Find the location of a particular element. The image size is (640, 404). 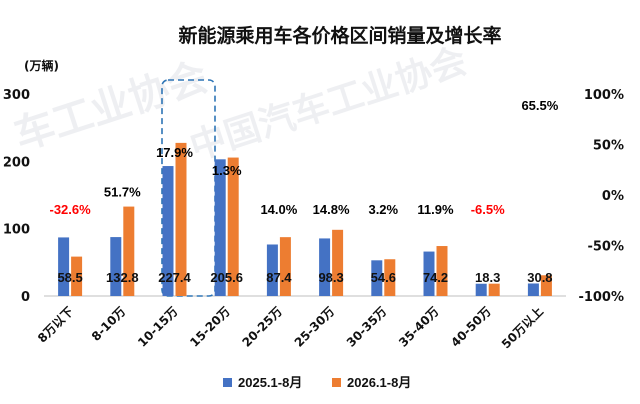

category-label: 35-40万 is located at coordinates (419, 327).